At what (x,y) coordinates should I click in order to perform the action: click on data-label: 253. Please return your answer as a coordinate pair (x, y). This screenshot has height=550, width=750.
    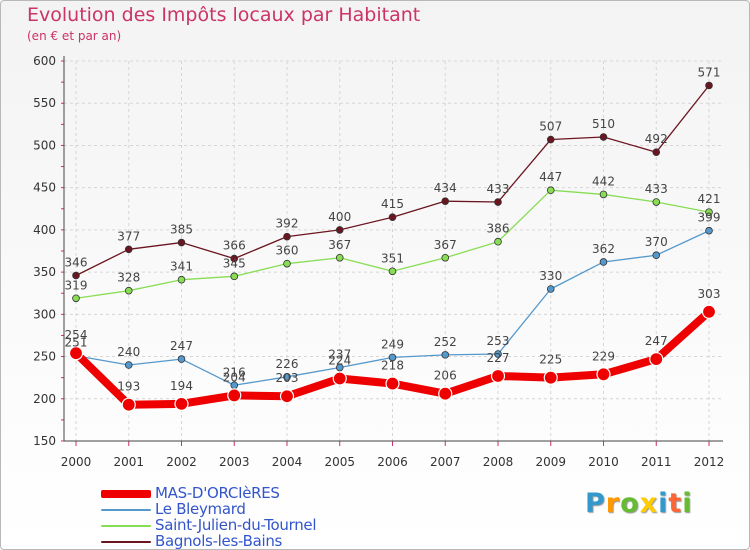
    Looking at the image, I should click on (498, 341).